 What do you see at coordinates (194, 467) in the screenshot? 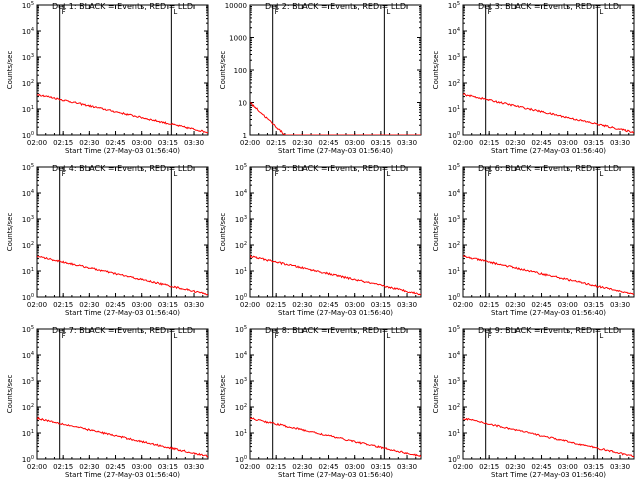
I see `x-tick-label: 03:30` at bounding box center [194, 467].